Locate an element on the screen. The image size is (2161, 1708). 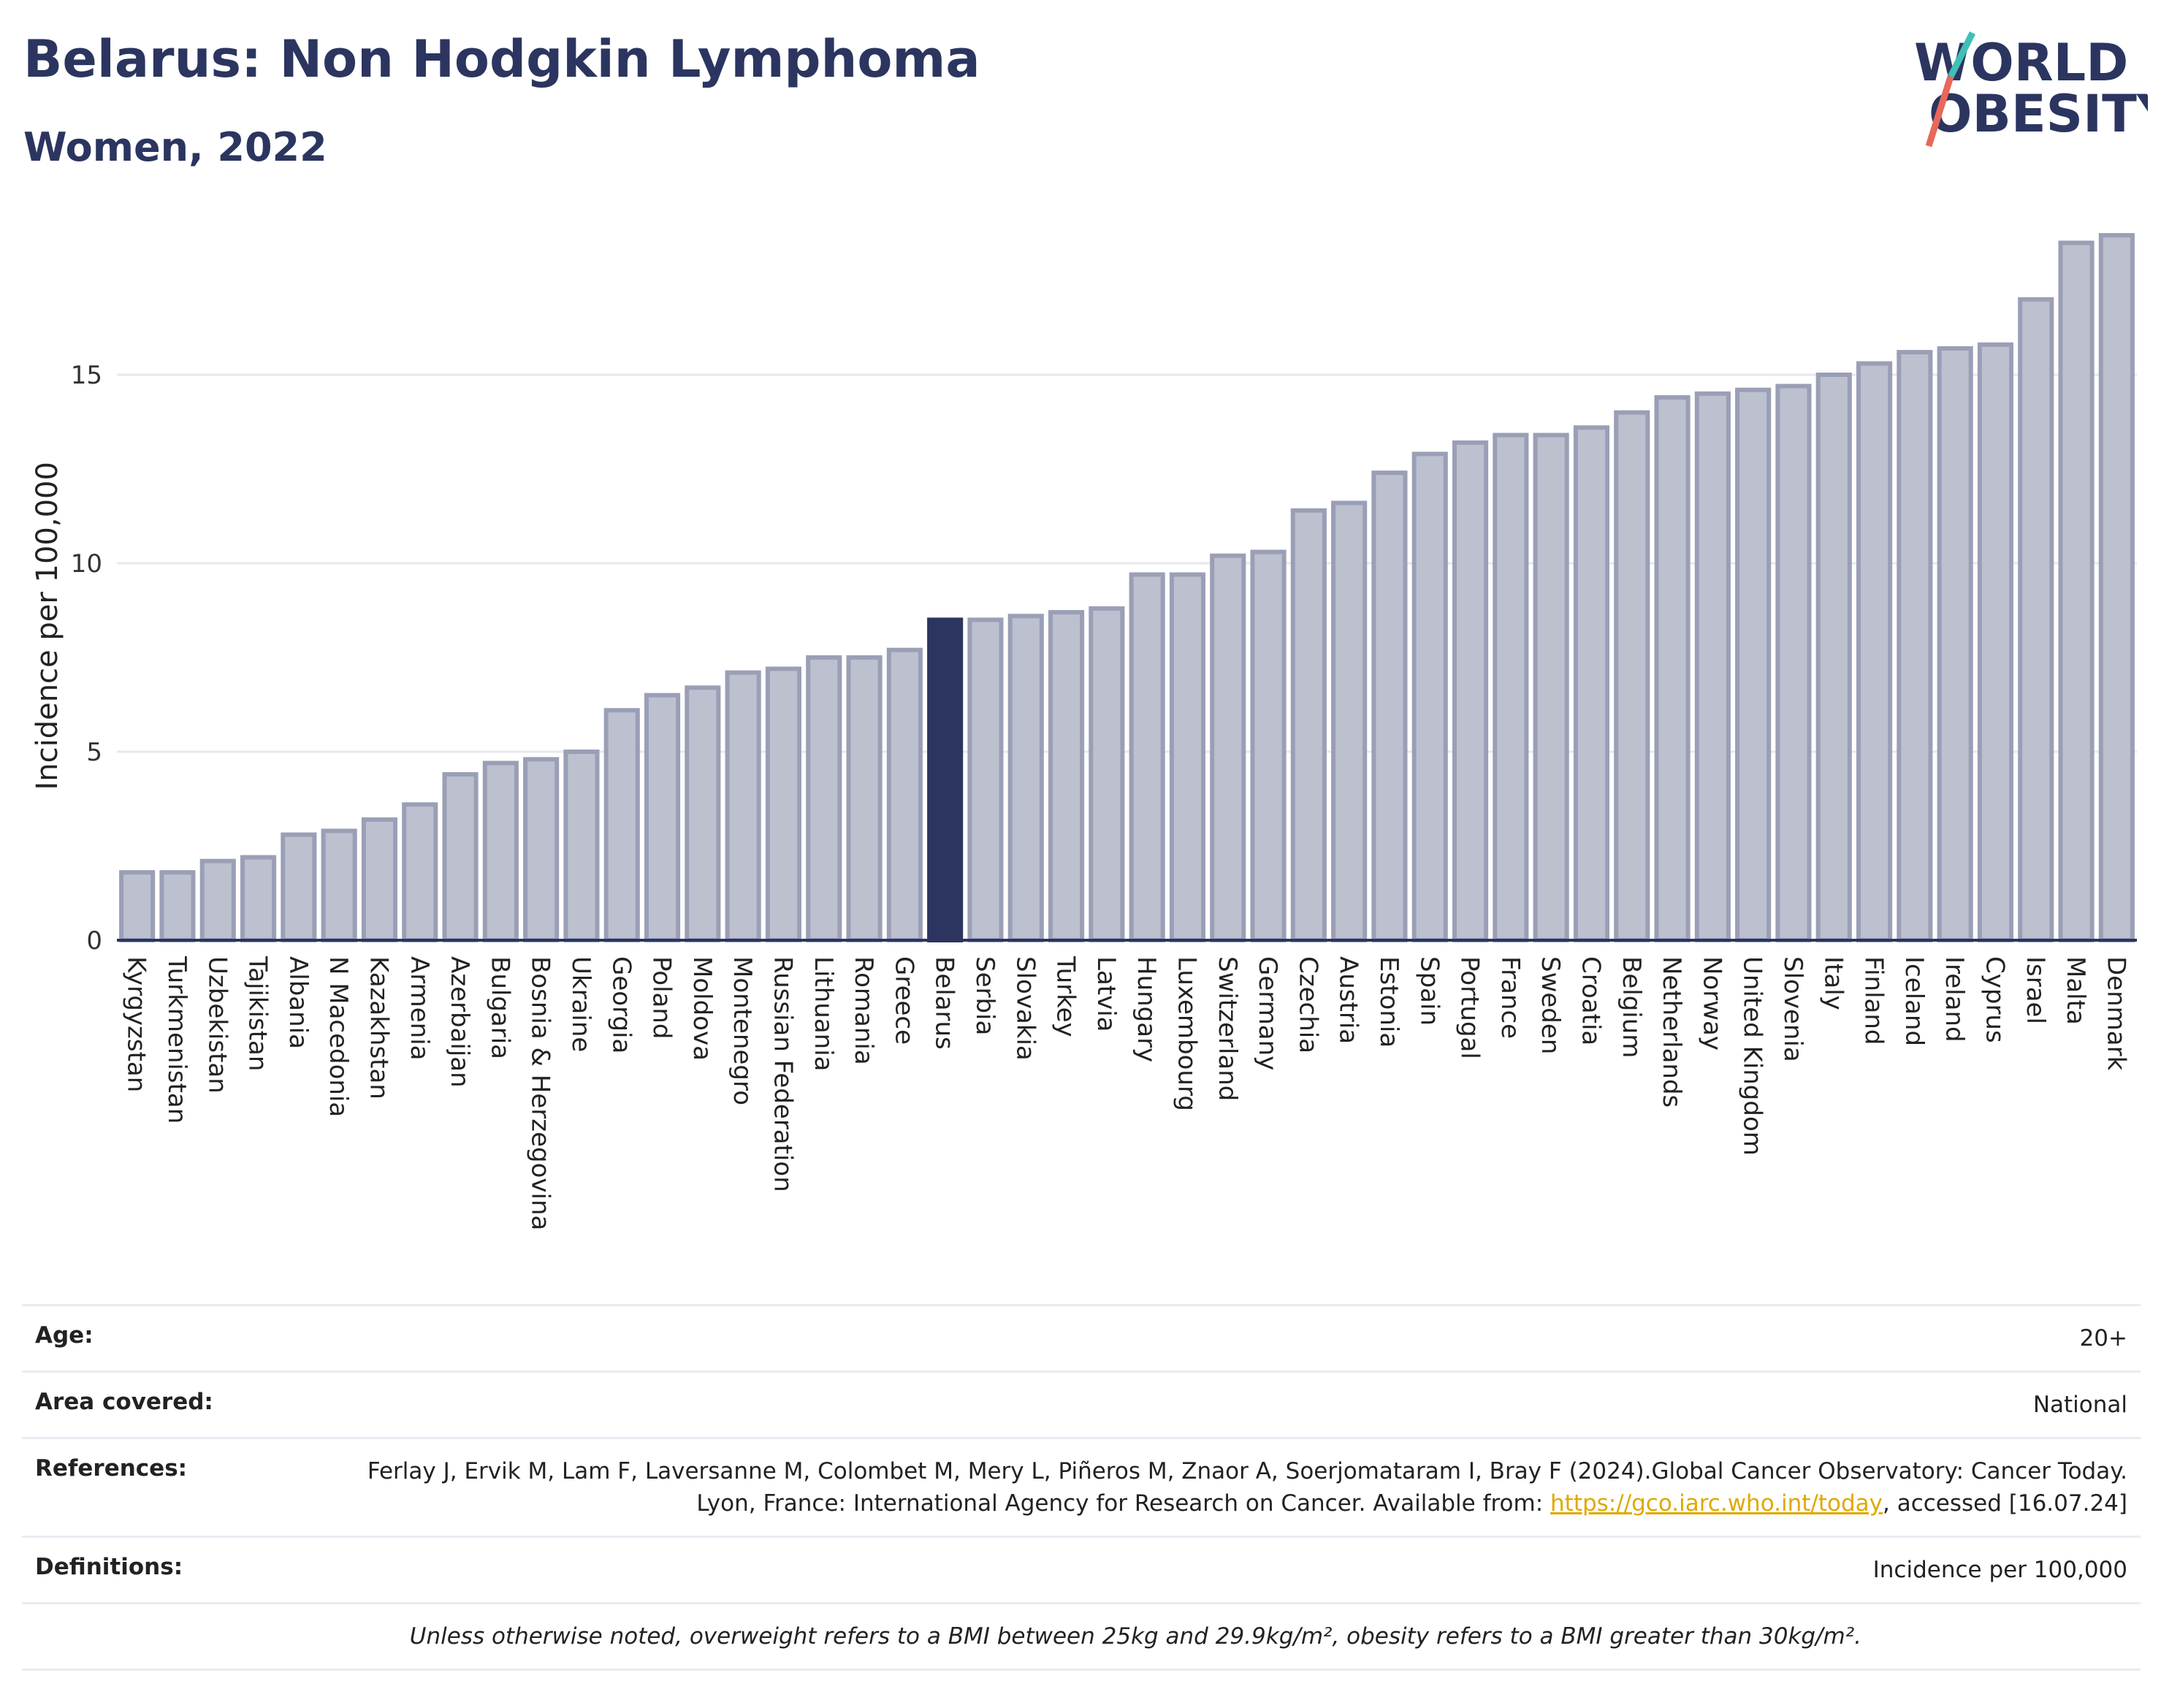
x-tick-label: Lithuania is located at coordinates (824, 1014).